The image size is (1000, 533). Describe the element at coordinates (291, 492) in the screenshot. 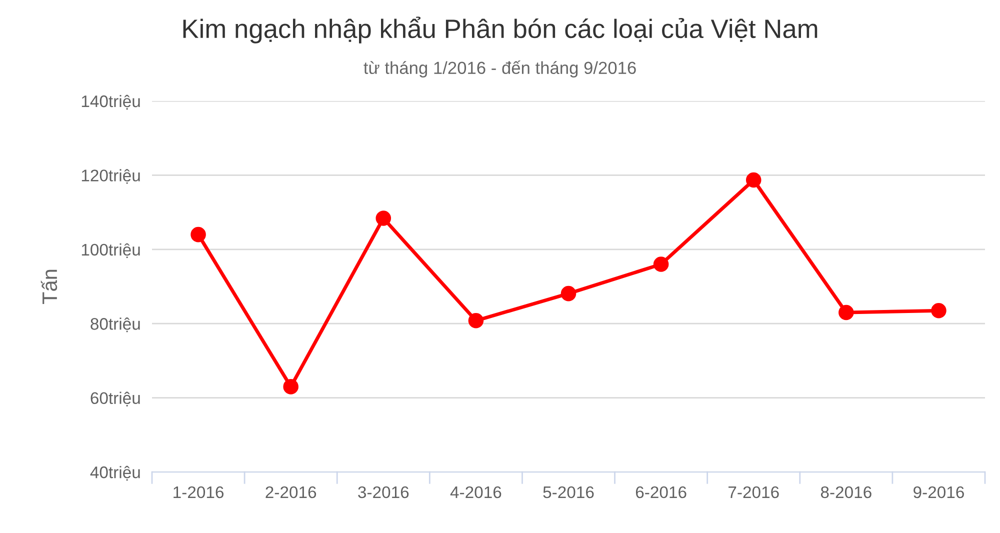

I see `x-tick-label: 2-2016` at that location.